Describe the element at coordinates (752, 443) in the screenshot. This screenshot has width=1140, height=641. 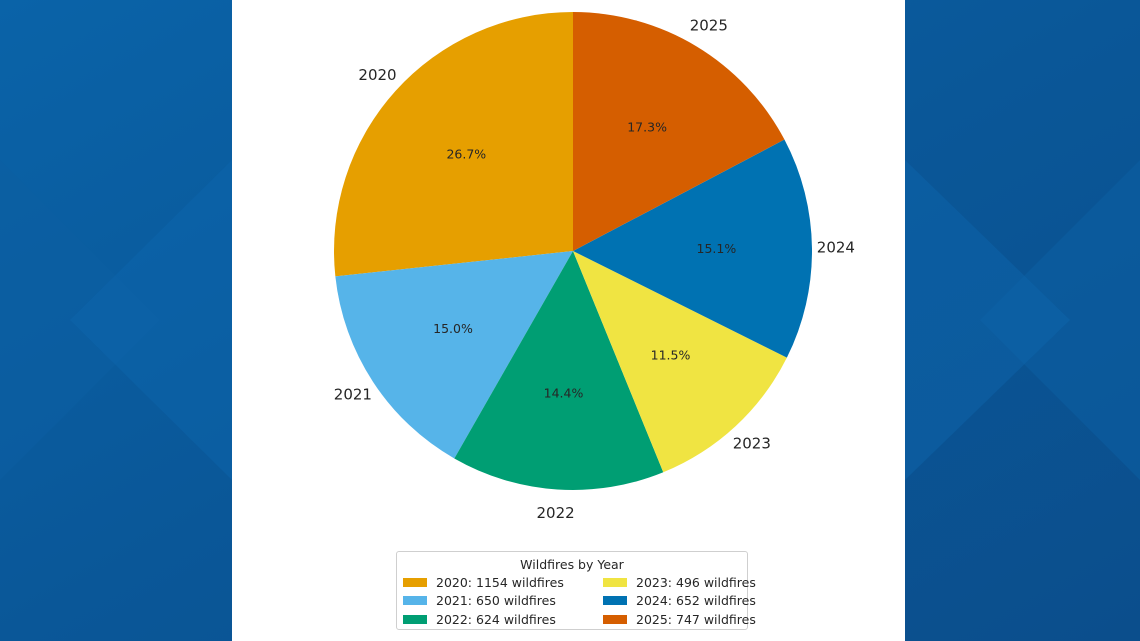
I see `slice-year-label: 2023` at that location.